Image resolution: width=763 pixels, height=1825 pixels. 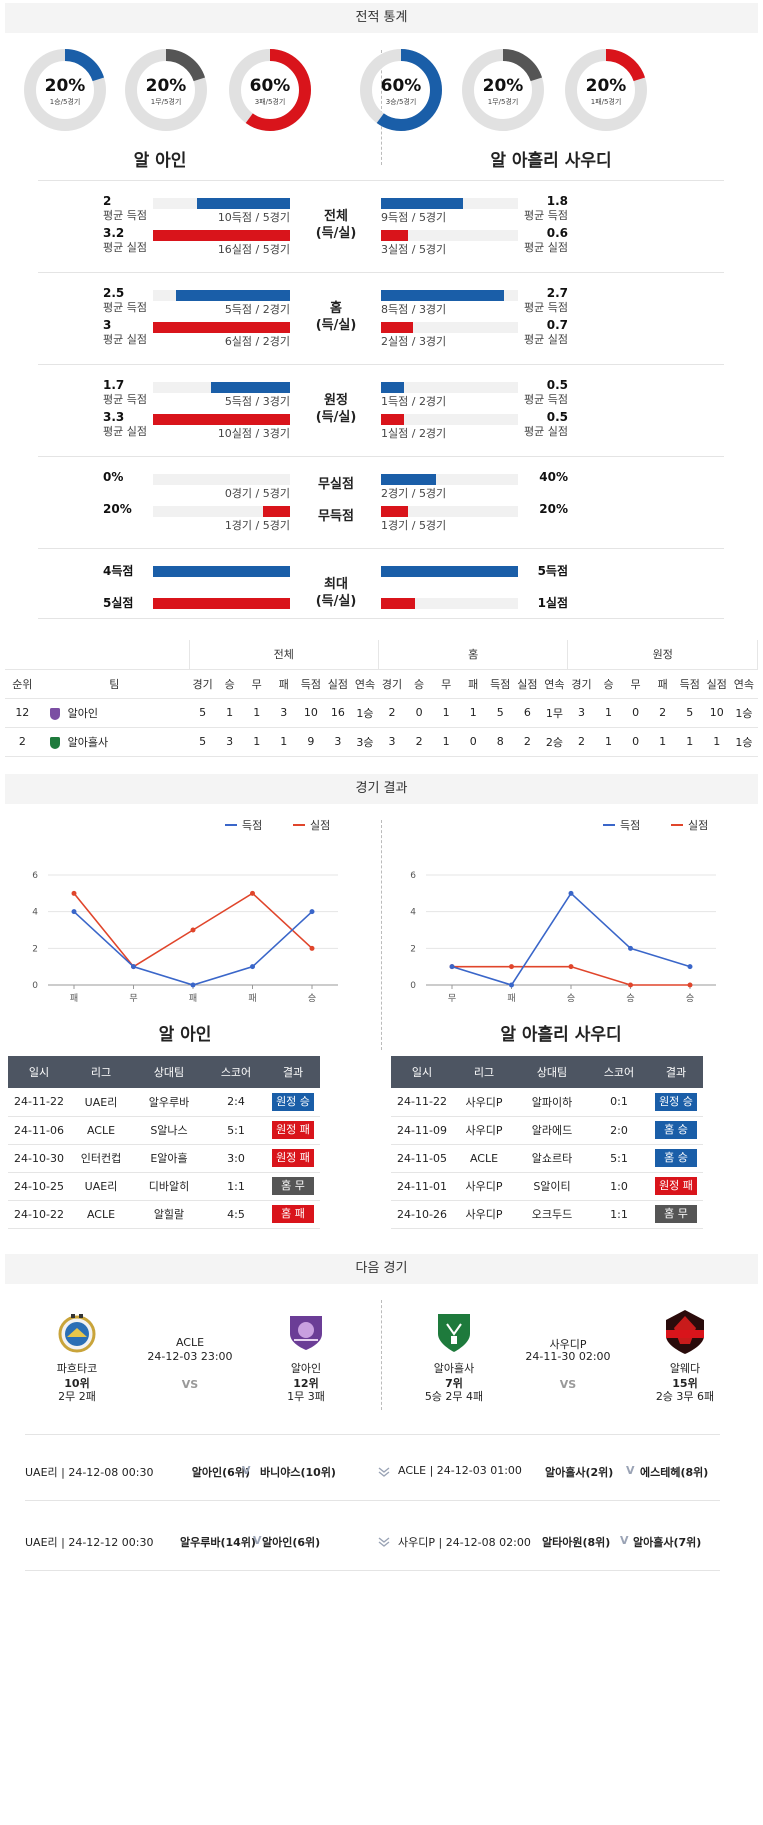 What do you see at coordinates (39, 1072) in the screenshot?
I see `results-col-header: 일시` at bounding box center [39, 1072].